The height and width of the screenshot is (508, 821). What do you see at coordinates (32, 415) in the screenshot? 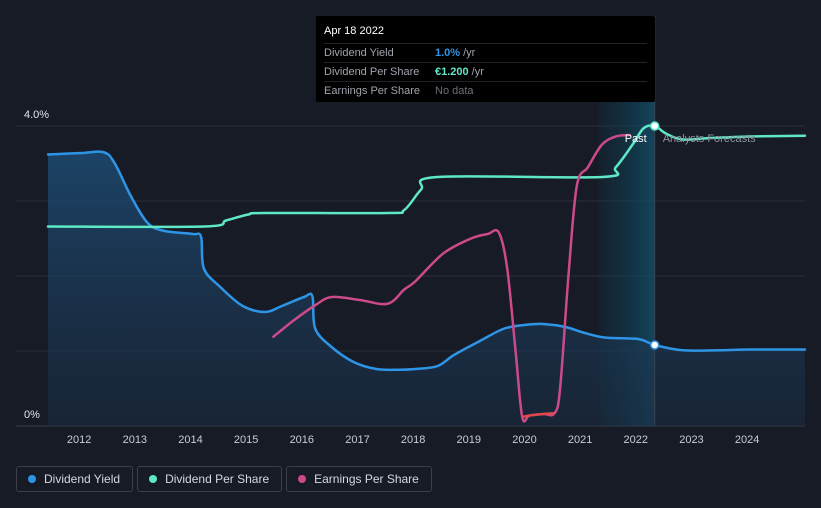
I see `y-label-bottom: 0%` at bounding box center [32, 415].